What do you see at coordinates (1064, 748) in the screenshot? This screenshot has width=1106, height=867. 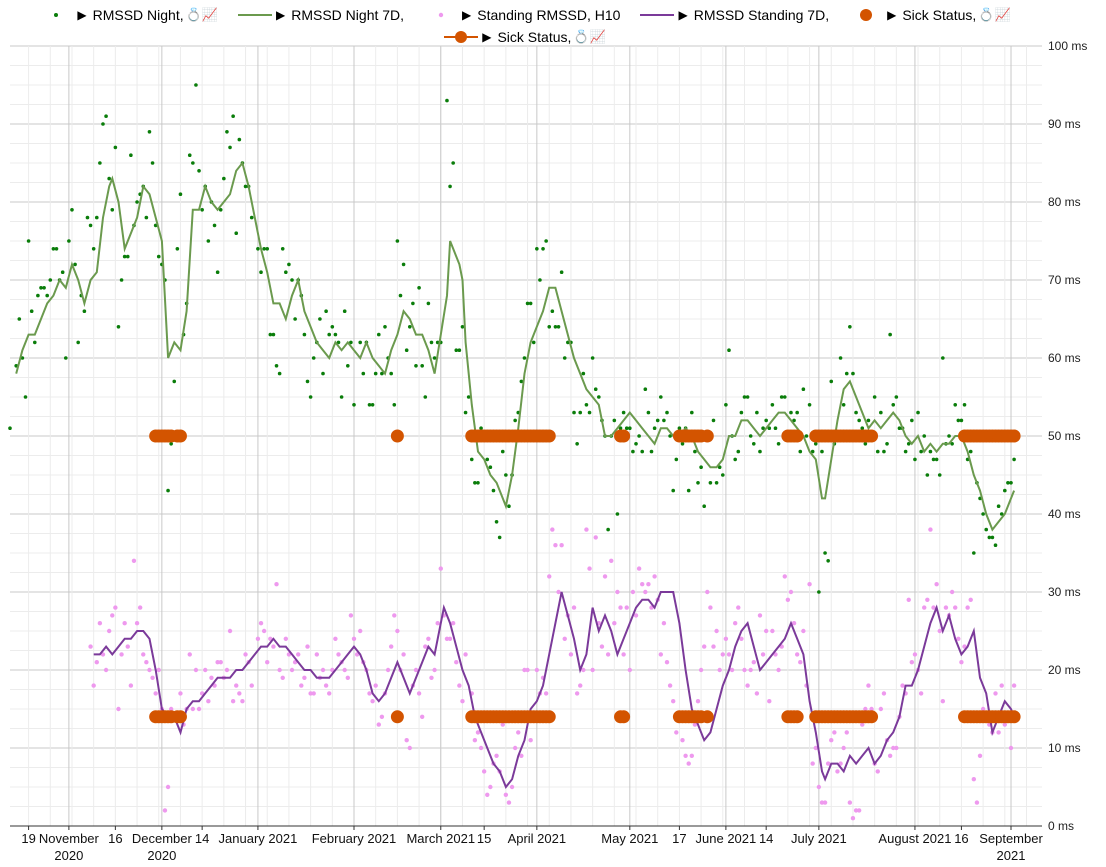 I see `y-tick-label: 10 ms` at bounding box center [1064, 748].